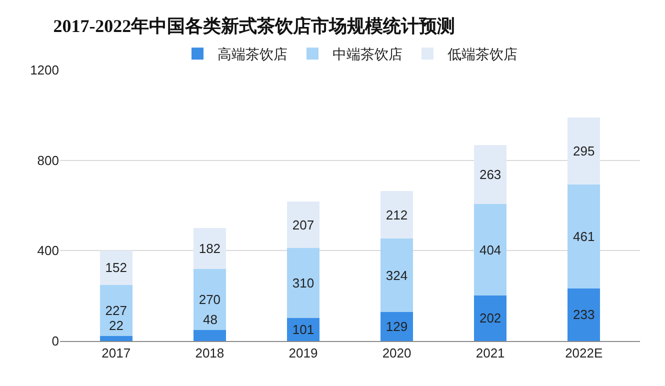 This screenshot has width=665, height=386. Describe the element at coordinates (253, 55) in the screenshot. I see `legend-label: 高端茶饮店` at that location.